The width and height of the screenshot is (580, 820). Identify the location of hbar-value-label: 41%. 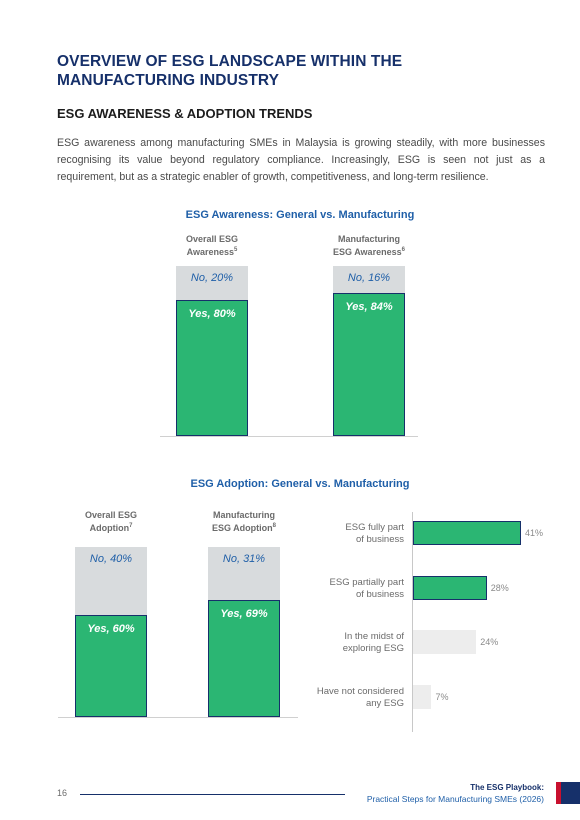
(534, 533).